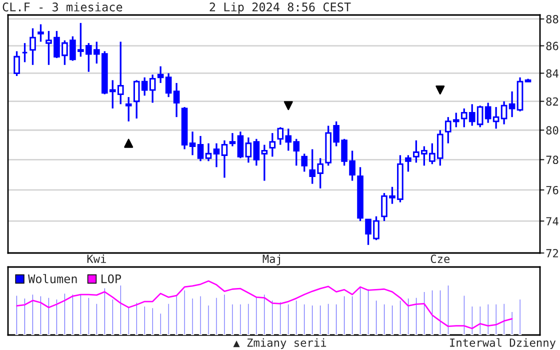  Describe the element at coordinates (440, 259) in the screenshot. I see `x-tick-label: Cze` at that location.